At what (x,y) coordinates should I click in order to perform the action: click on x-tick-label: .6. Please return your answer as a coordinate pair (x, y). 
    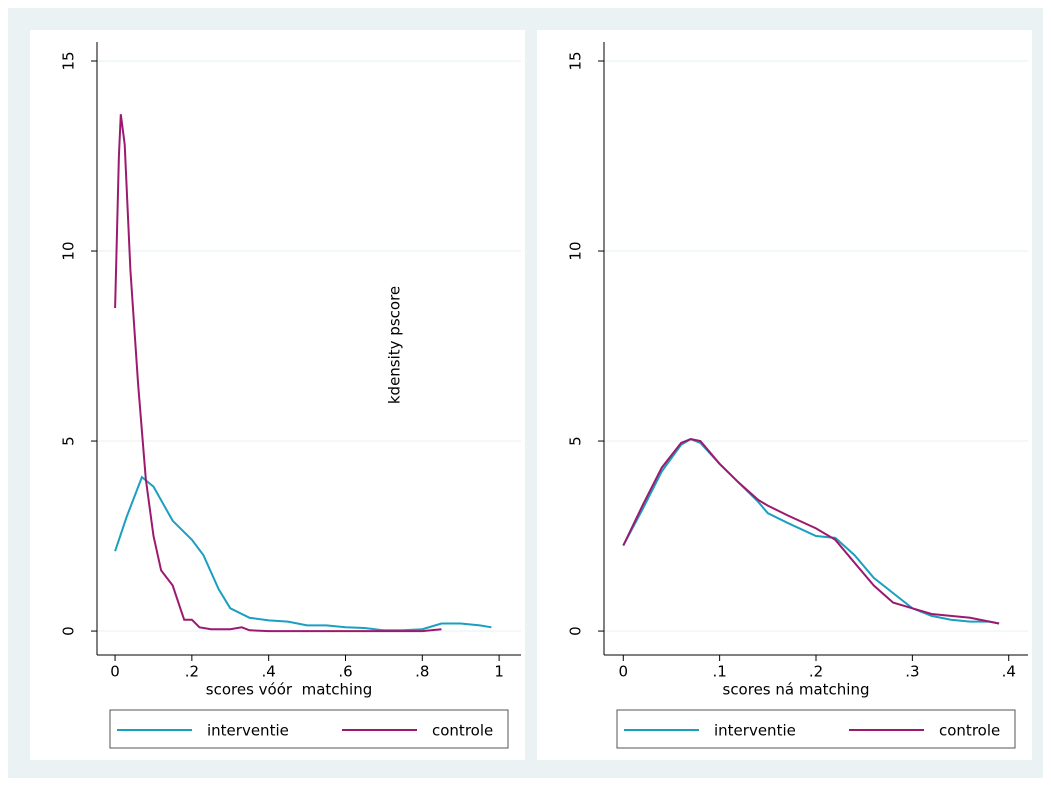
    Looking at the image, I should click on (345, 672).